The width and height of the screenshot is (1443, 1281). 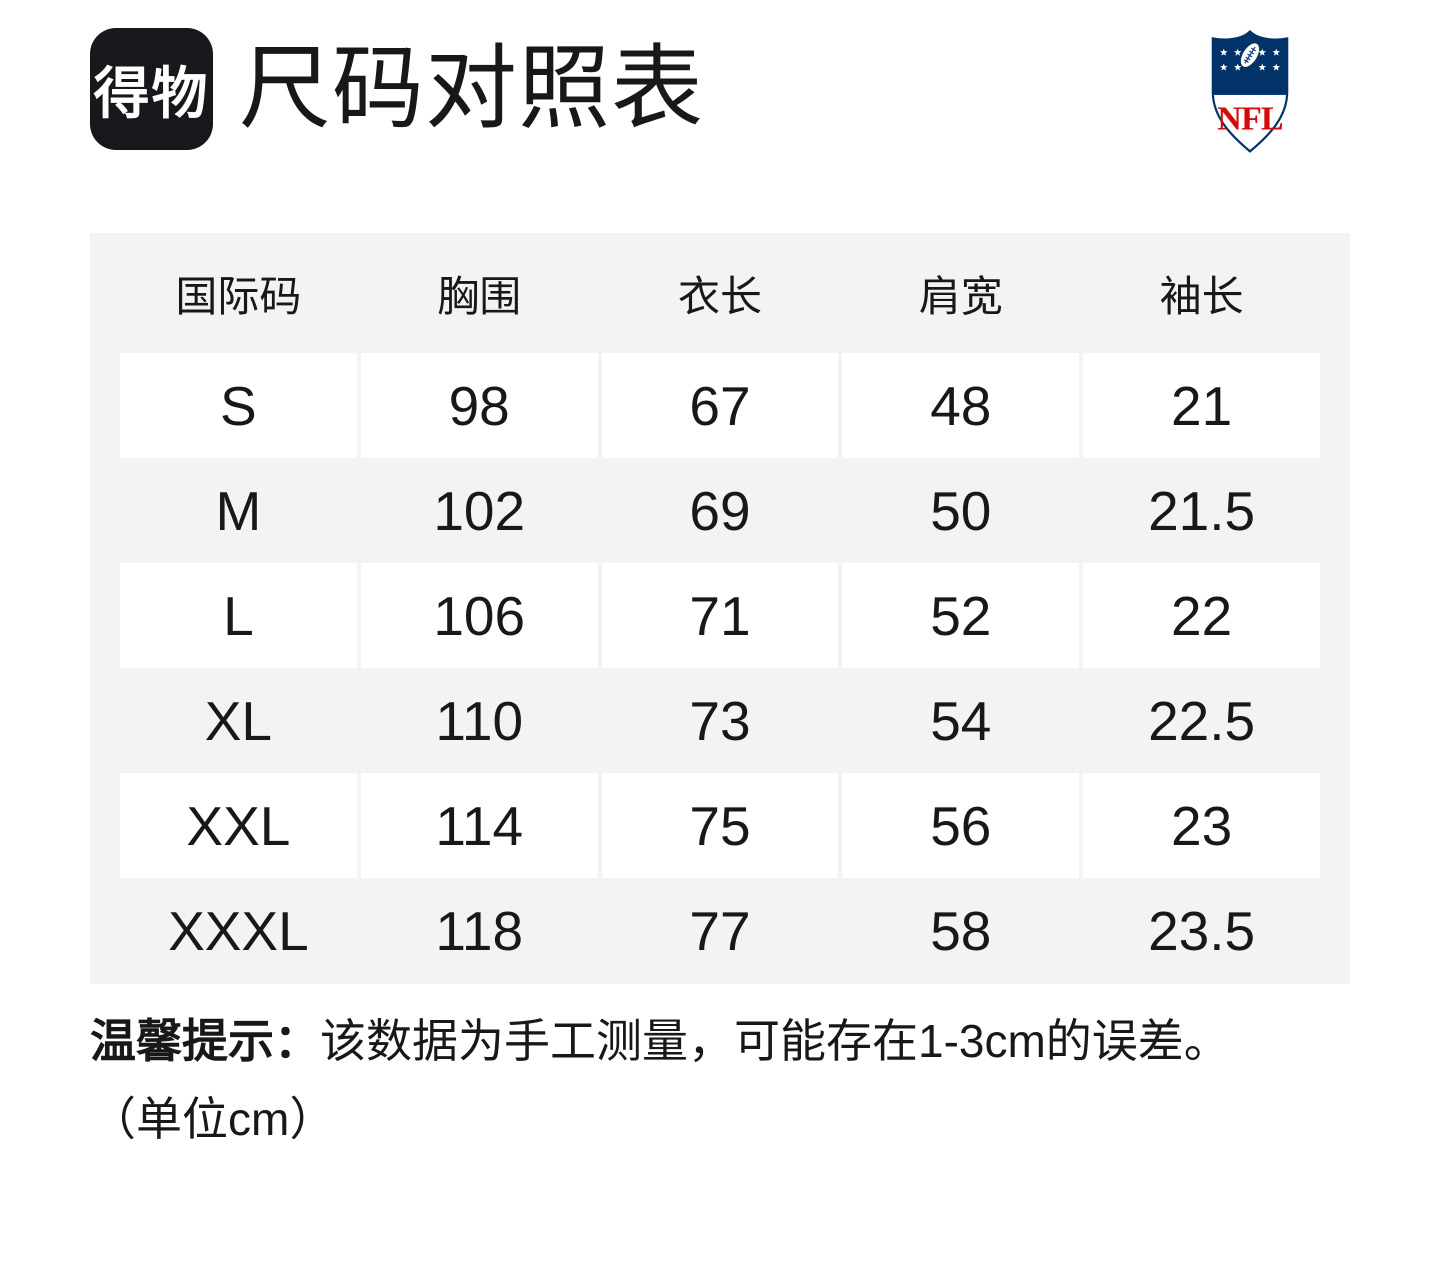 What do you see at coordinates (1202, 720) in the screenshot?
I see `size-cell: 22.5` at bounding box center [1202, 720].